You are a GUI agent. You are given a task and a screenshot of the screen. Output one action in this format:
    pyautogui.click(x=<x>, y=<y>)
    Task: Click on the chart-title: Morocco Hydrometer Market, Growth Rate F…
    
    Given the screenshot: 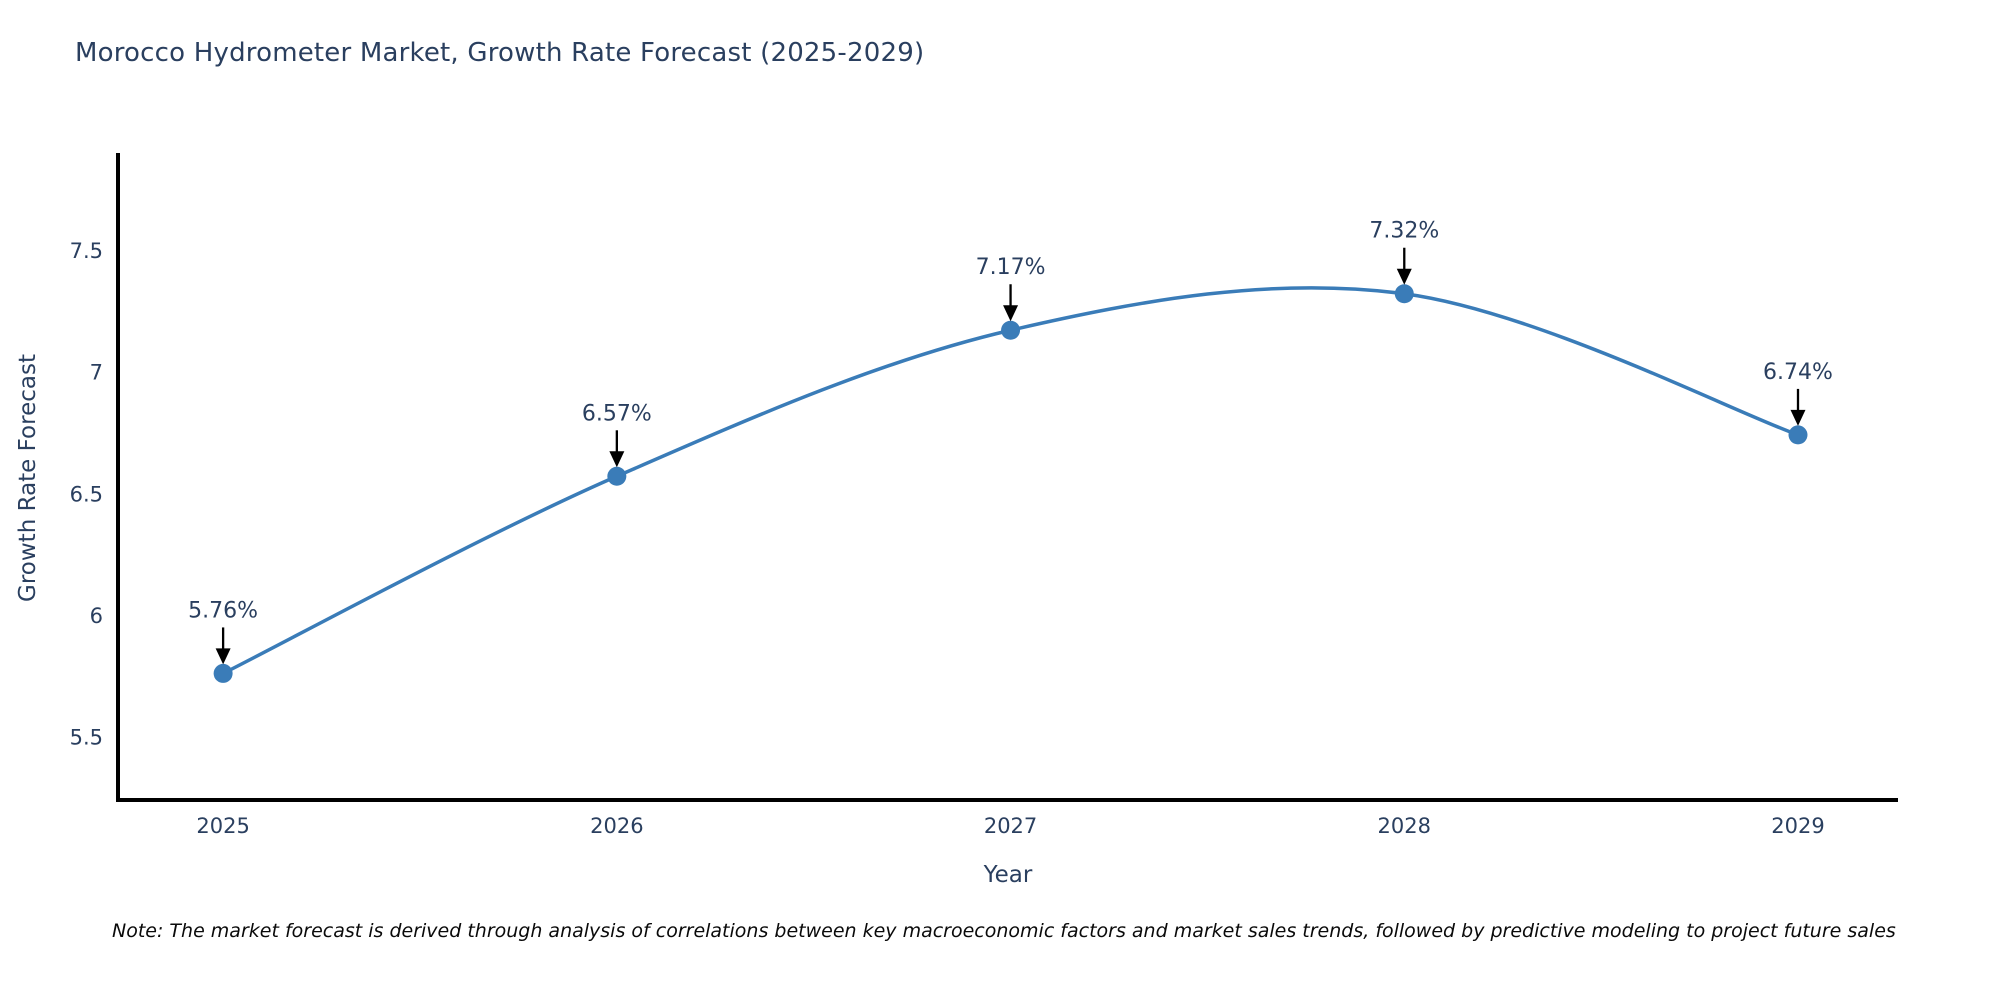 What is the action you would take?
    pyautogui.click(x=500, y=53)
    